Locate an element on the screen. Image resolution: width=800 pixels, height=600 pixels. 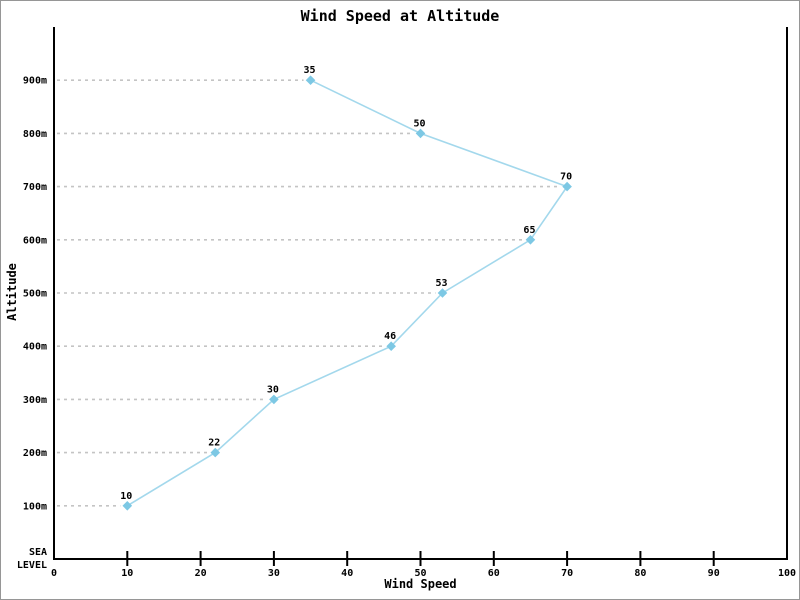
y-tick-label: 400m is located at coordinates (35, 347).